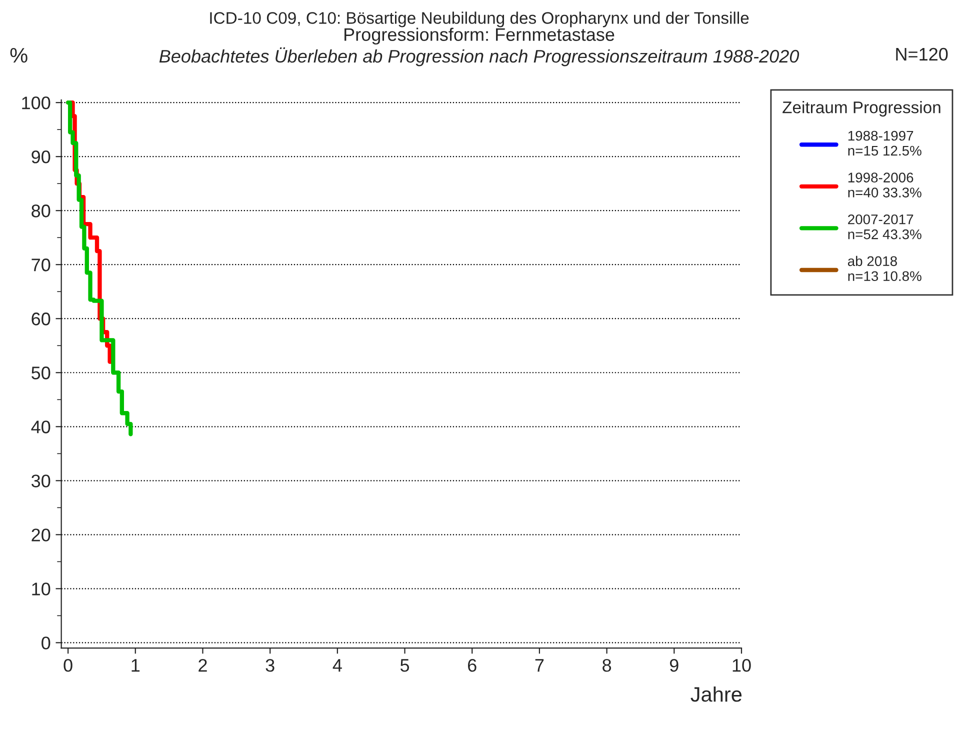  Describe the element at coordinates (41, 589) in the screenshot. I see `y-tick-label: 10` at that location.